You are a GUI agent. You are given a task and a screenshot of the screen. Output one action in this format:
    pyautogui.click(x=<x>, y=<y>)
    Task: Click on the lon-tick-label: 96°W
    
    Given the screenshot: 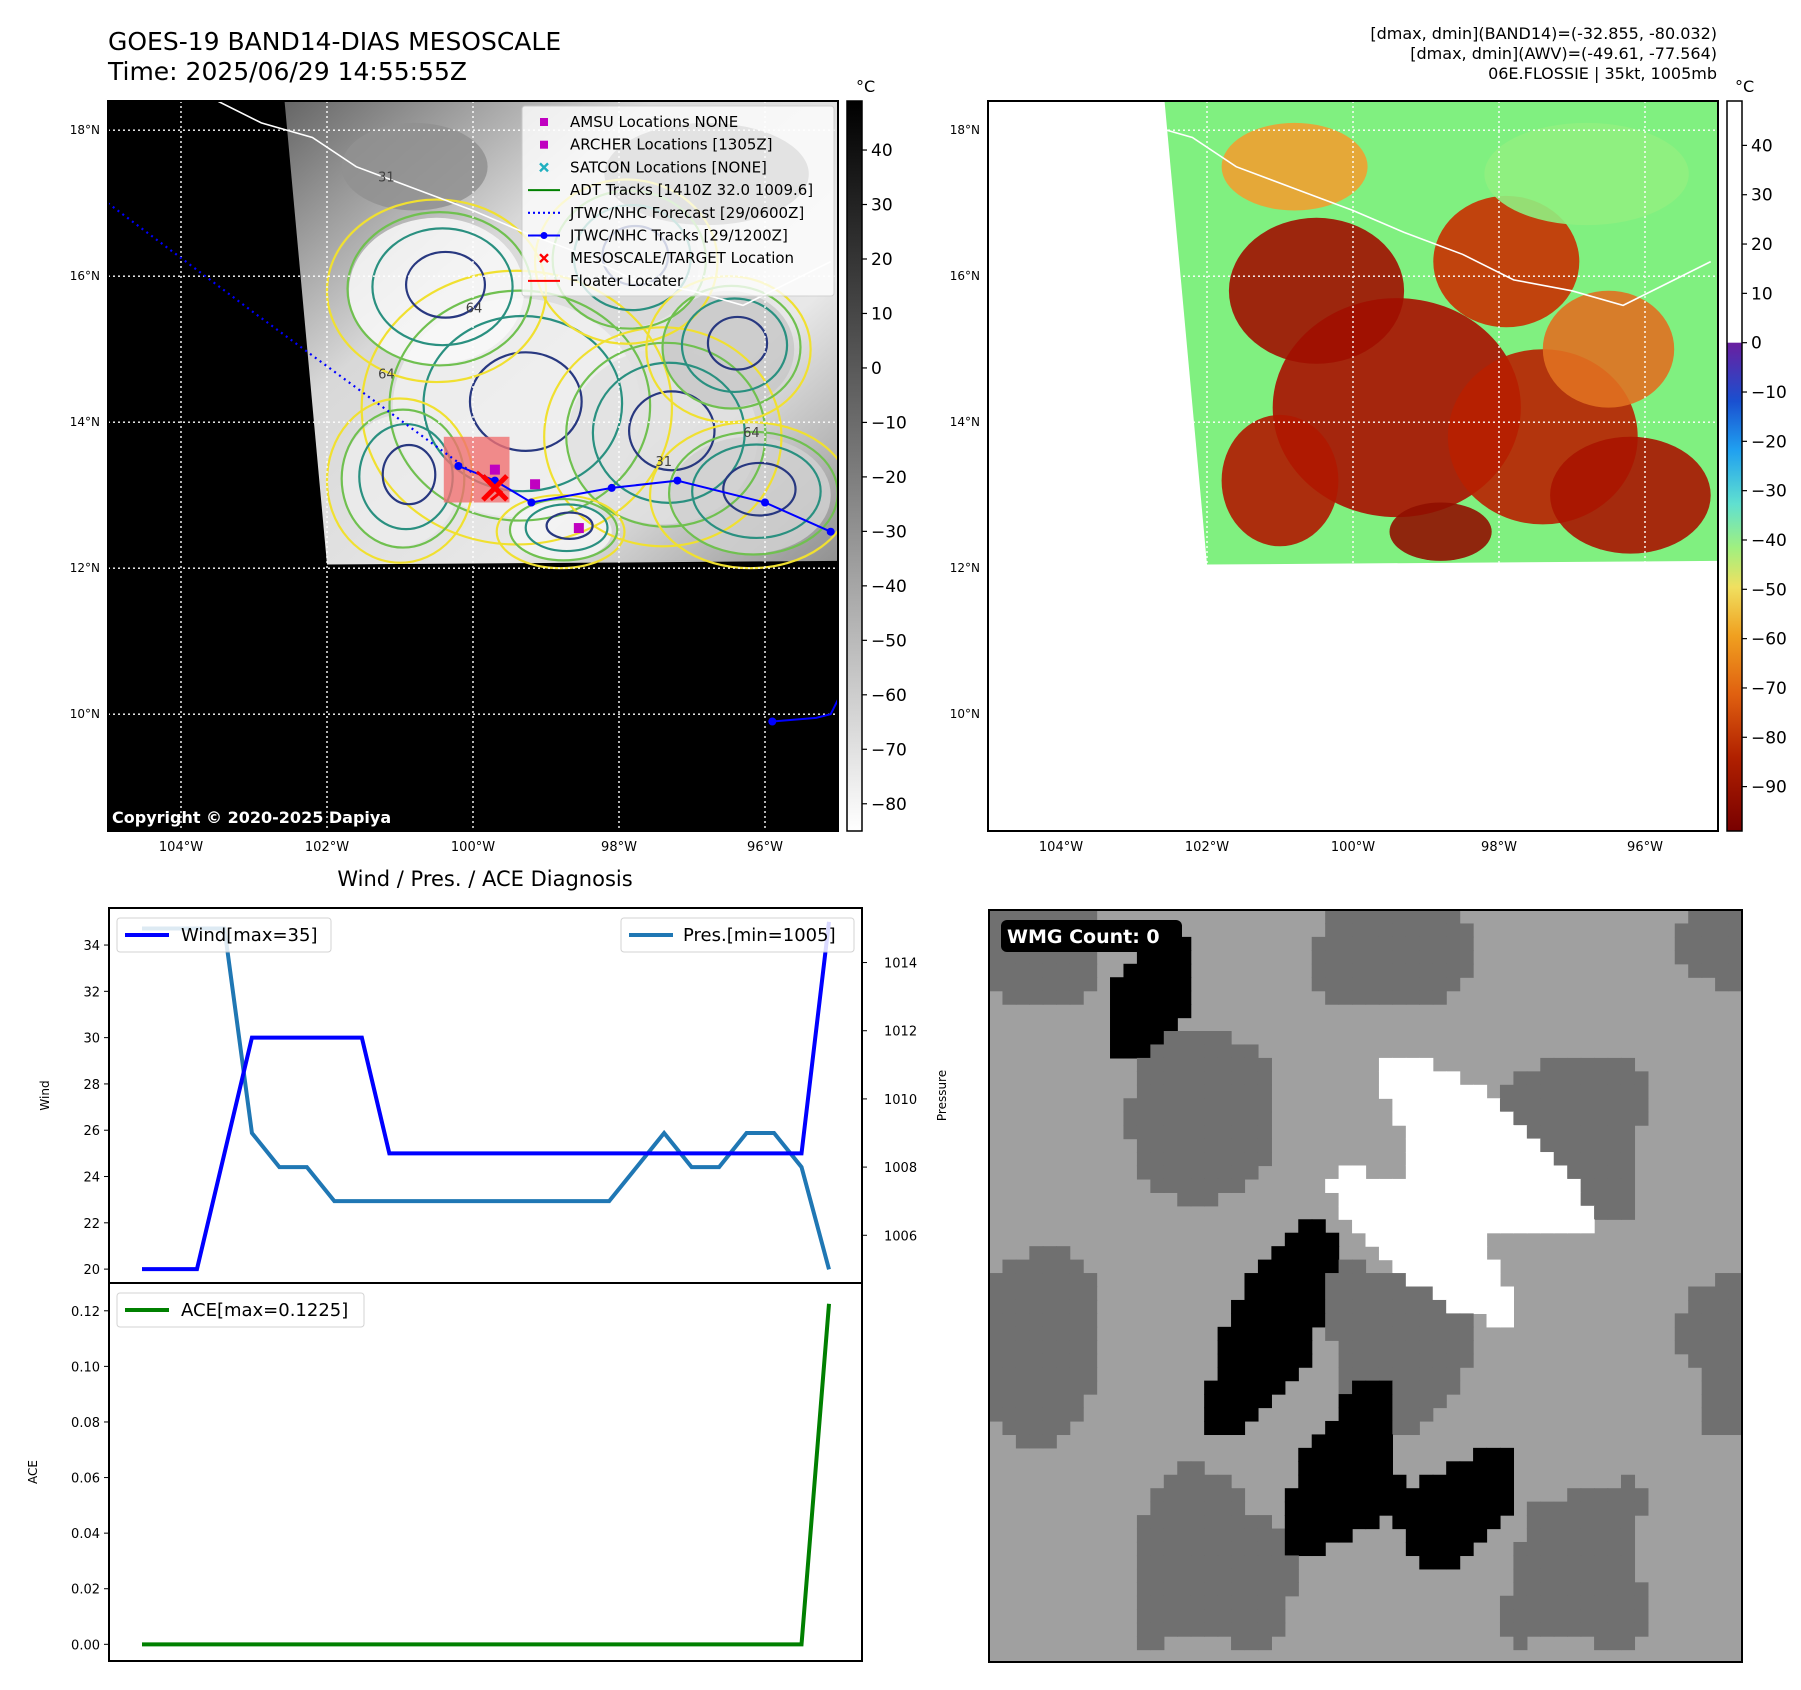 What is the action you would take?
    pyautogui.click(x=765, y=847)
    